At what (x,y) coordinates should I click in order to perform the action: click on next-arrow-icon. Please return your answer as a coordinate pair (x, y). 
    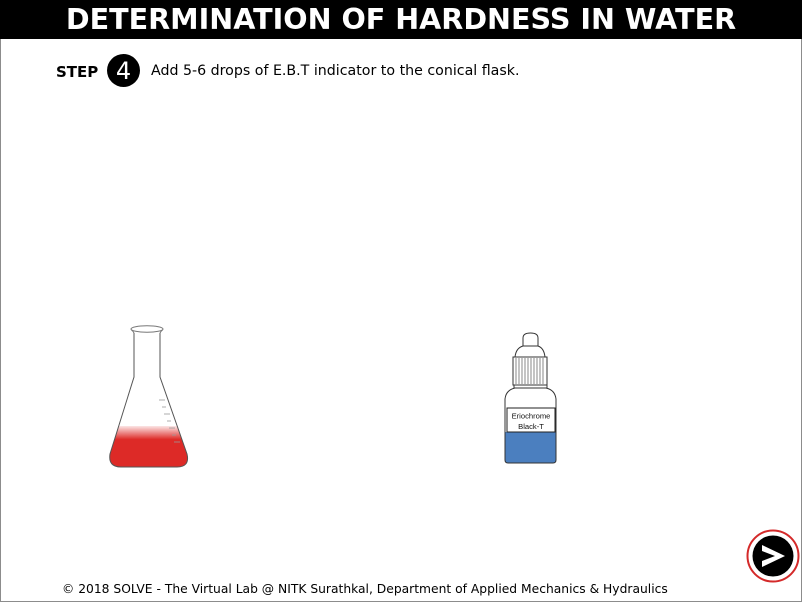
    Looking at the image, I should click on (773, 556).